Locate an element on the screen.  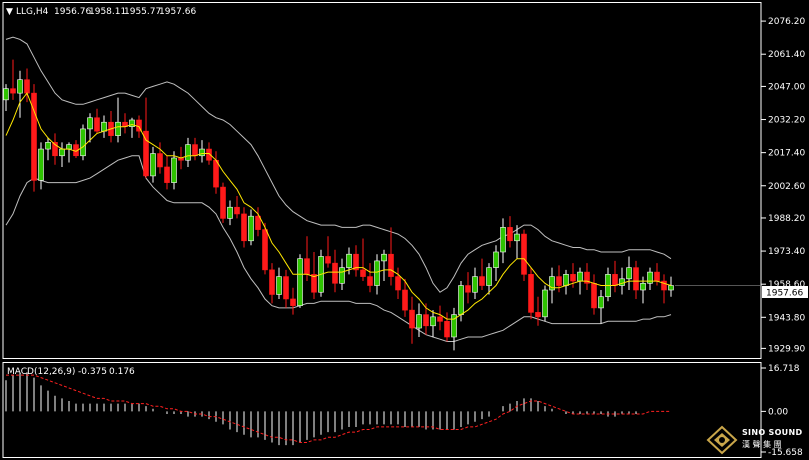
macd-main-value: -0.375 is located at coordinates (92, 372).